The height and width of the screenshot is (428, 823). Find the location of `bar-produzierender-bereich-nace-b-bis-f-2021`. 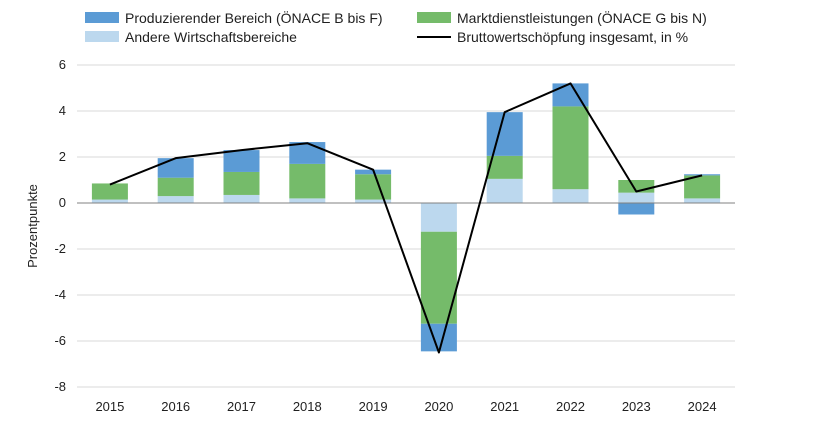

bar-produzierender-bereich-nace-b-bis-f-2021 is located at coordinates (504, 134).